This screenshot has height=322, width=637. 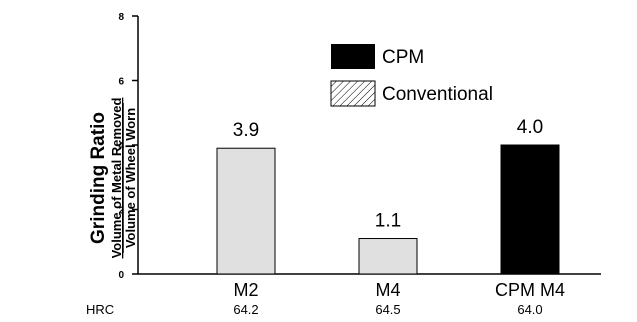 I want to click on bar-value-label: 3.9, so click(x=246, y=130).